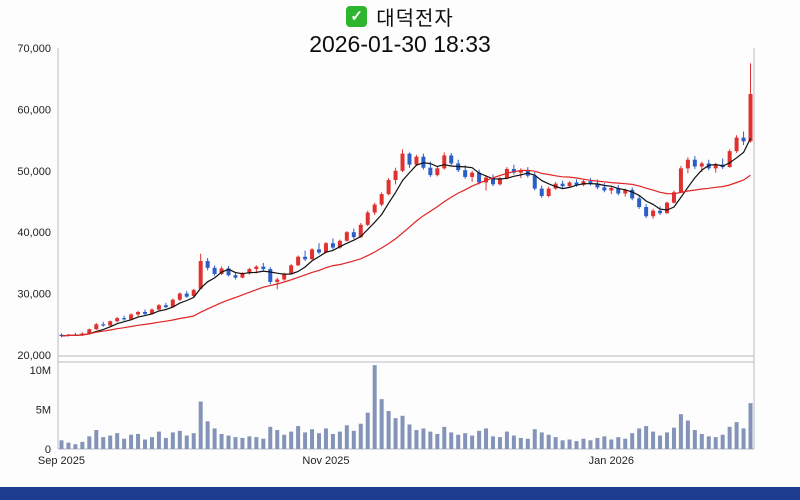  Describe the element at coordinates (34, 110) in the screenshot. I see `price-tick-label: 60,000` at that location.